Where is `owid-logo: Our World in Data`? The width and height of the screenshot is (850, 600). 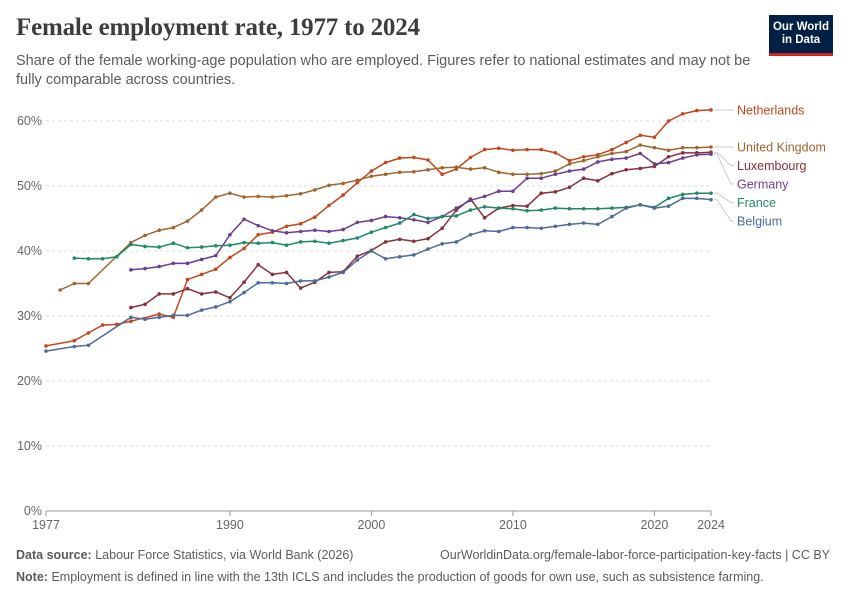
owid-logo: Our World in Data is located at coordinates (801, 35).